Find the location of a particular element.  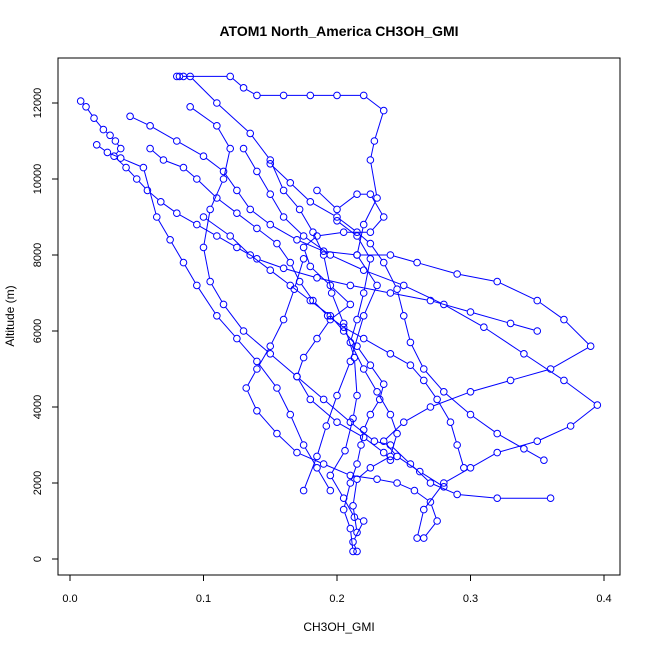

x-tick-label: 0.0 is located at coordinates (69, 599).